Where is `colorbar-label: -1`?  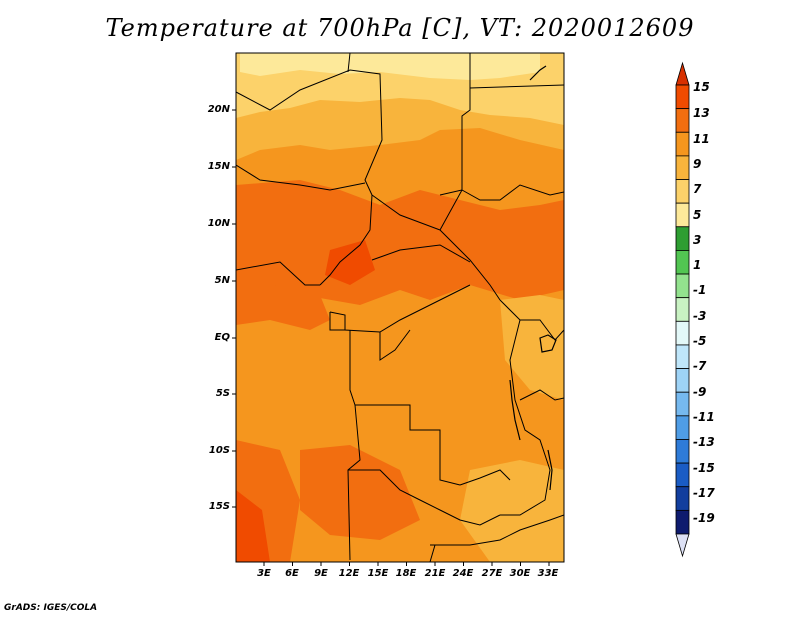 colorbar-label: -1 is located at coordinates (700, 290).